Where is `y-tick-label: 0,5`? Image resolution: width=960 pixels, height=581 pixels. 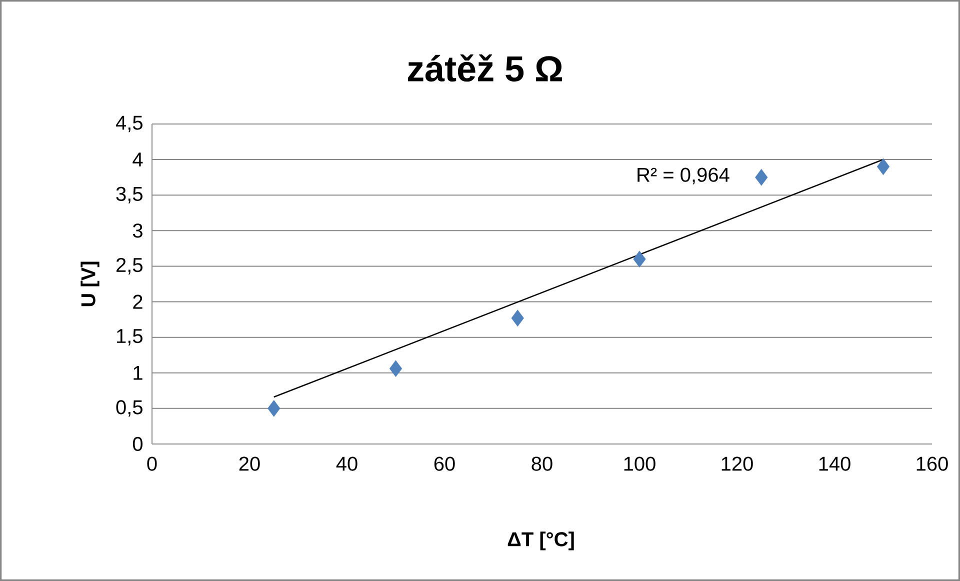 y-tick-label: 0,5 is located at coordinates (129, 408).